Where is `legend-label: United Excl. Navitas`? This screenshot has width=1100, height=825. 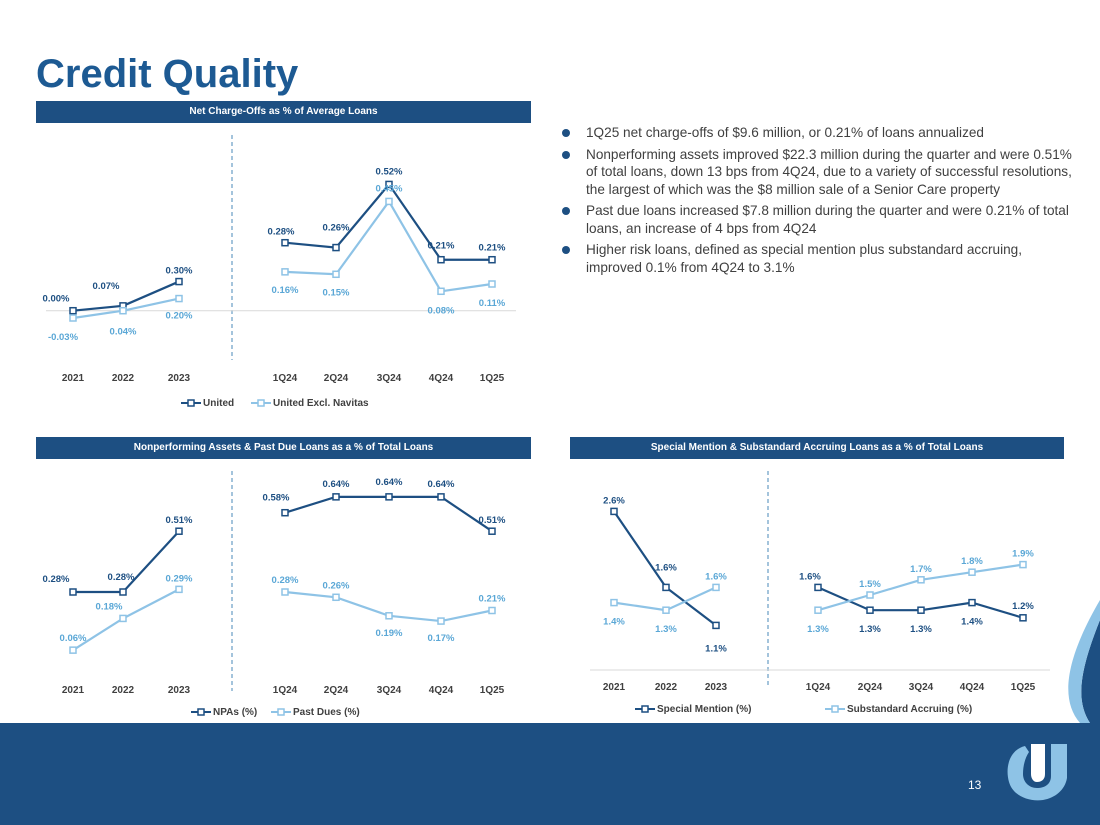
legend-label: United Excl. Navitas is located at coordinates (321, 403).